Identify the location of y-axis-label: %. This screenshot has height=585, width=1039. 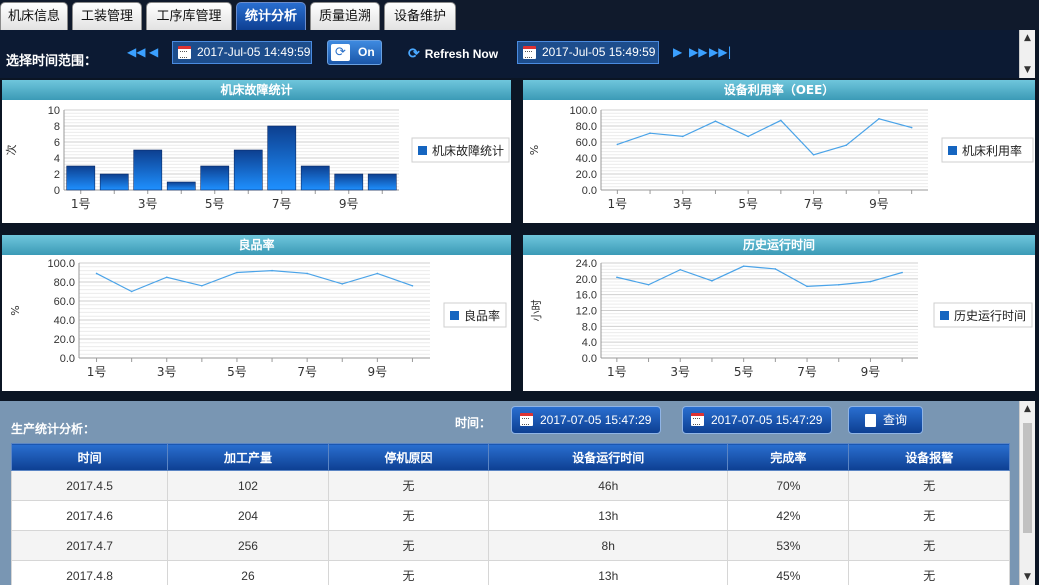
(534, 150).